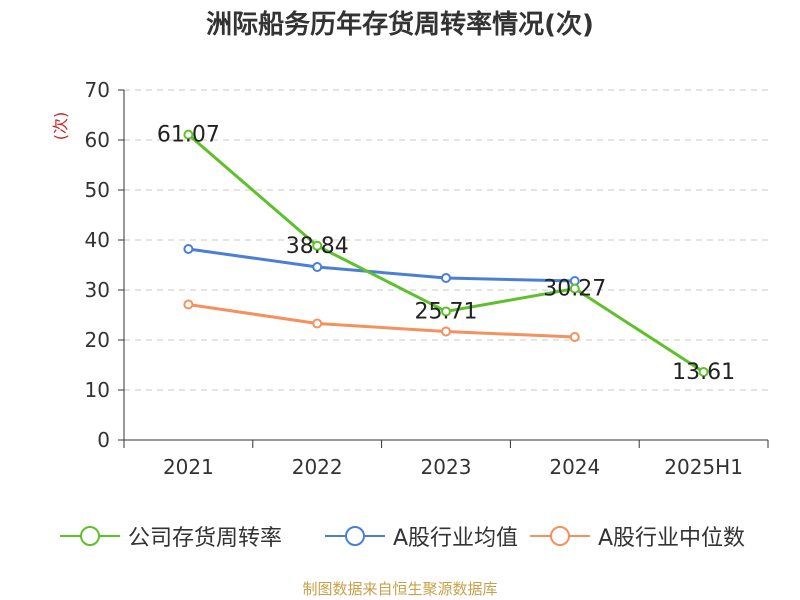 This screenshot has width=800, height=600. What do you see at coordinates (446, 467) in the screenshot?
I see `x-tick-label: 2023` at bounding box center [446, 467].